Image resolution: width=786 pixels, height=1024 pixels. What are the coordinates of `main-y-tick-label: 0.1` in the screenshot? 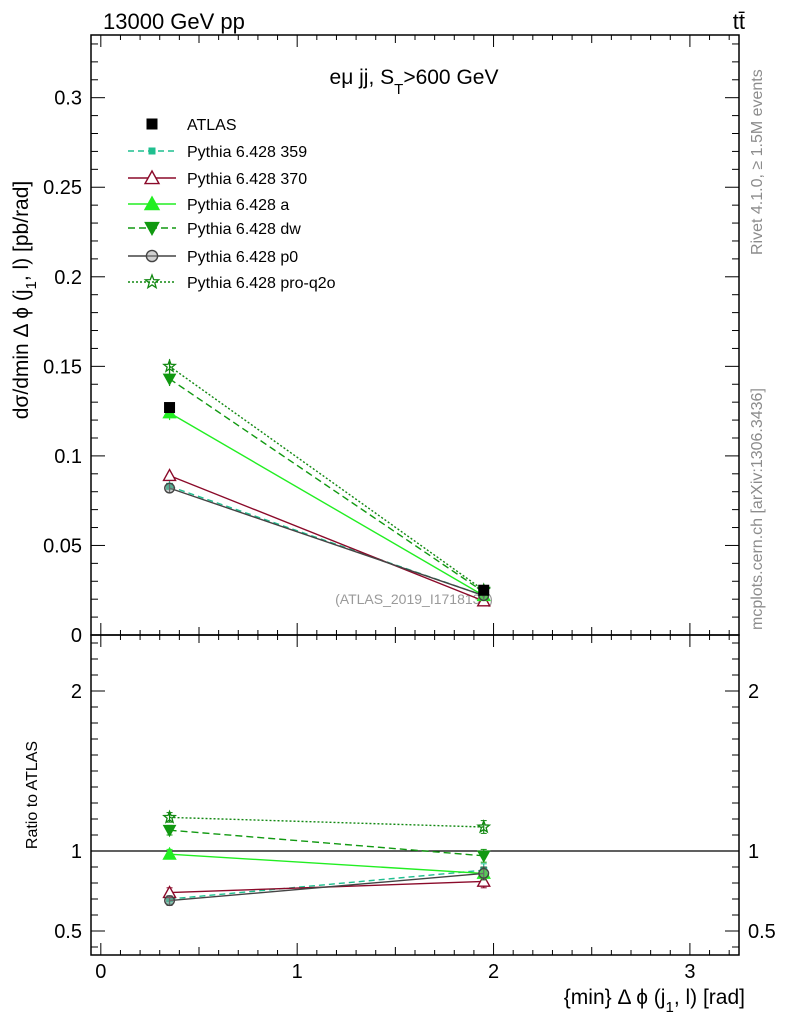 It's located at (68, 457).